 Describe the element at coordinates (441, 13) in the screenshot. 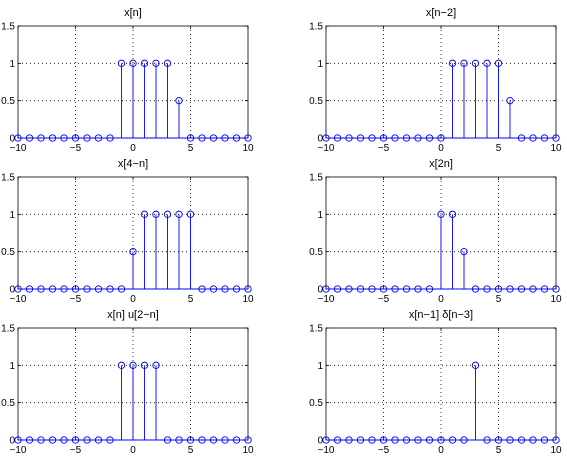

I see `panel-title: x[n−2]` at that location.